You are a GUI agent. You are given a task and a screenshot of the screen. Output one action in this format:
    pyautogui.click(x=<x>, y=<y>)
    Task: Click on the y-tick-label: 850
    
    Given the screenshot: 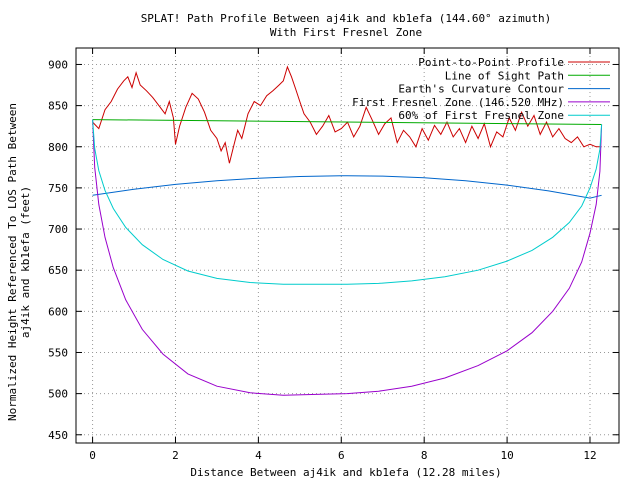 What is the action you would take?
    pyautogui.click(x=58, y=106)
    